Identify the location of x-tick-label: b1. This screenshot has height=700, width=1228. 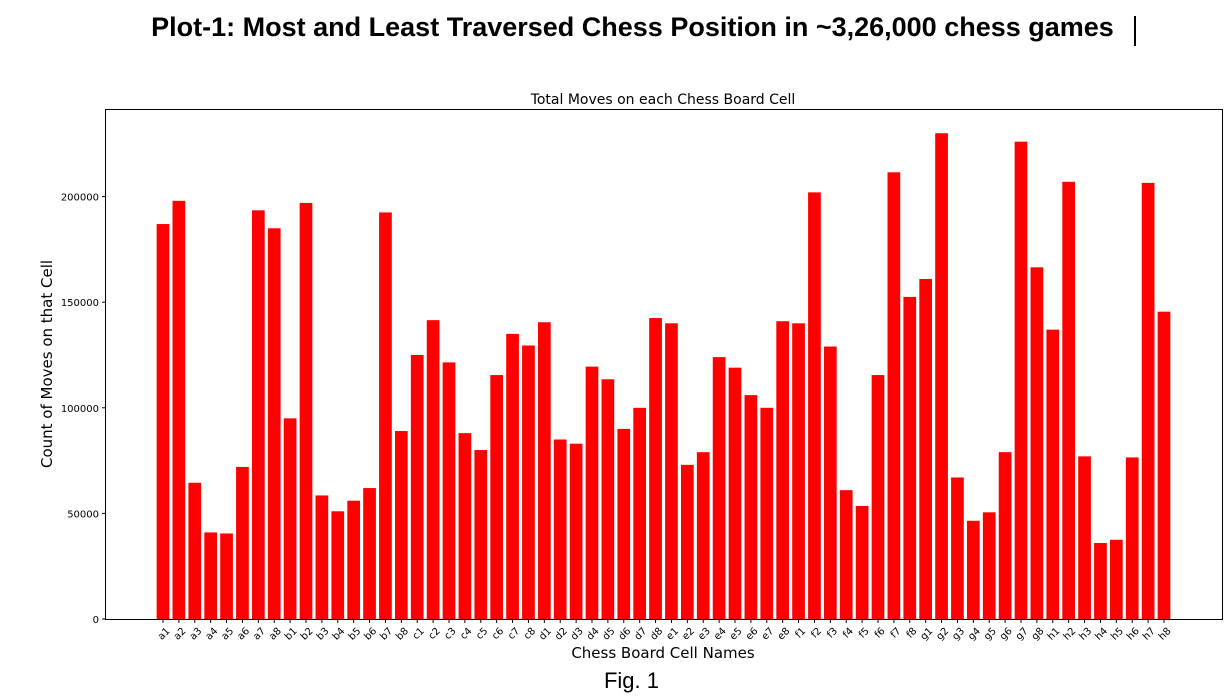
(291, 634).